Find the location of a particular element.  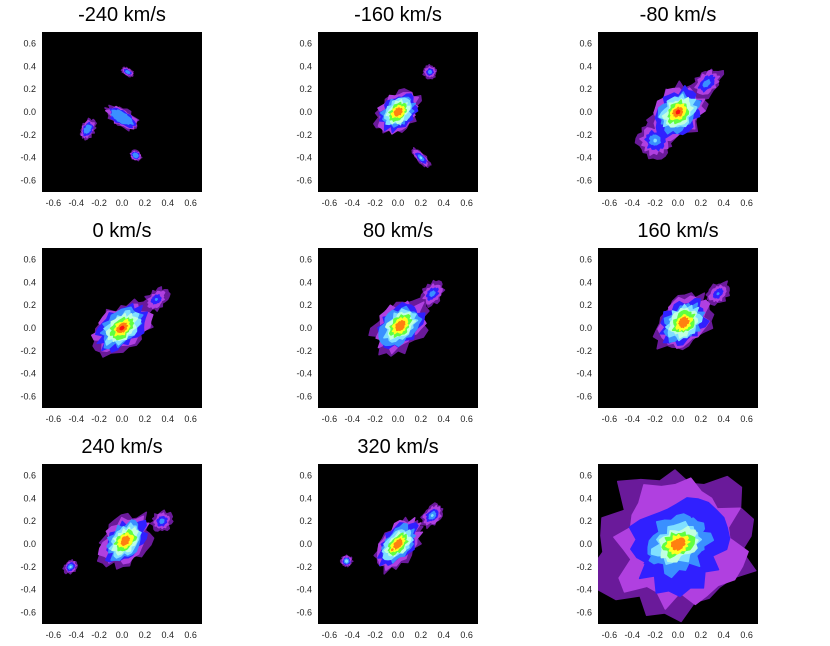

panel-title: 80 km/s is located at coordinates (398, 231).